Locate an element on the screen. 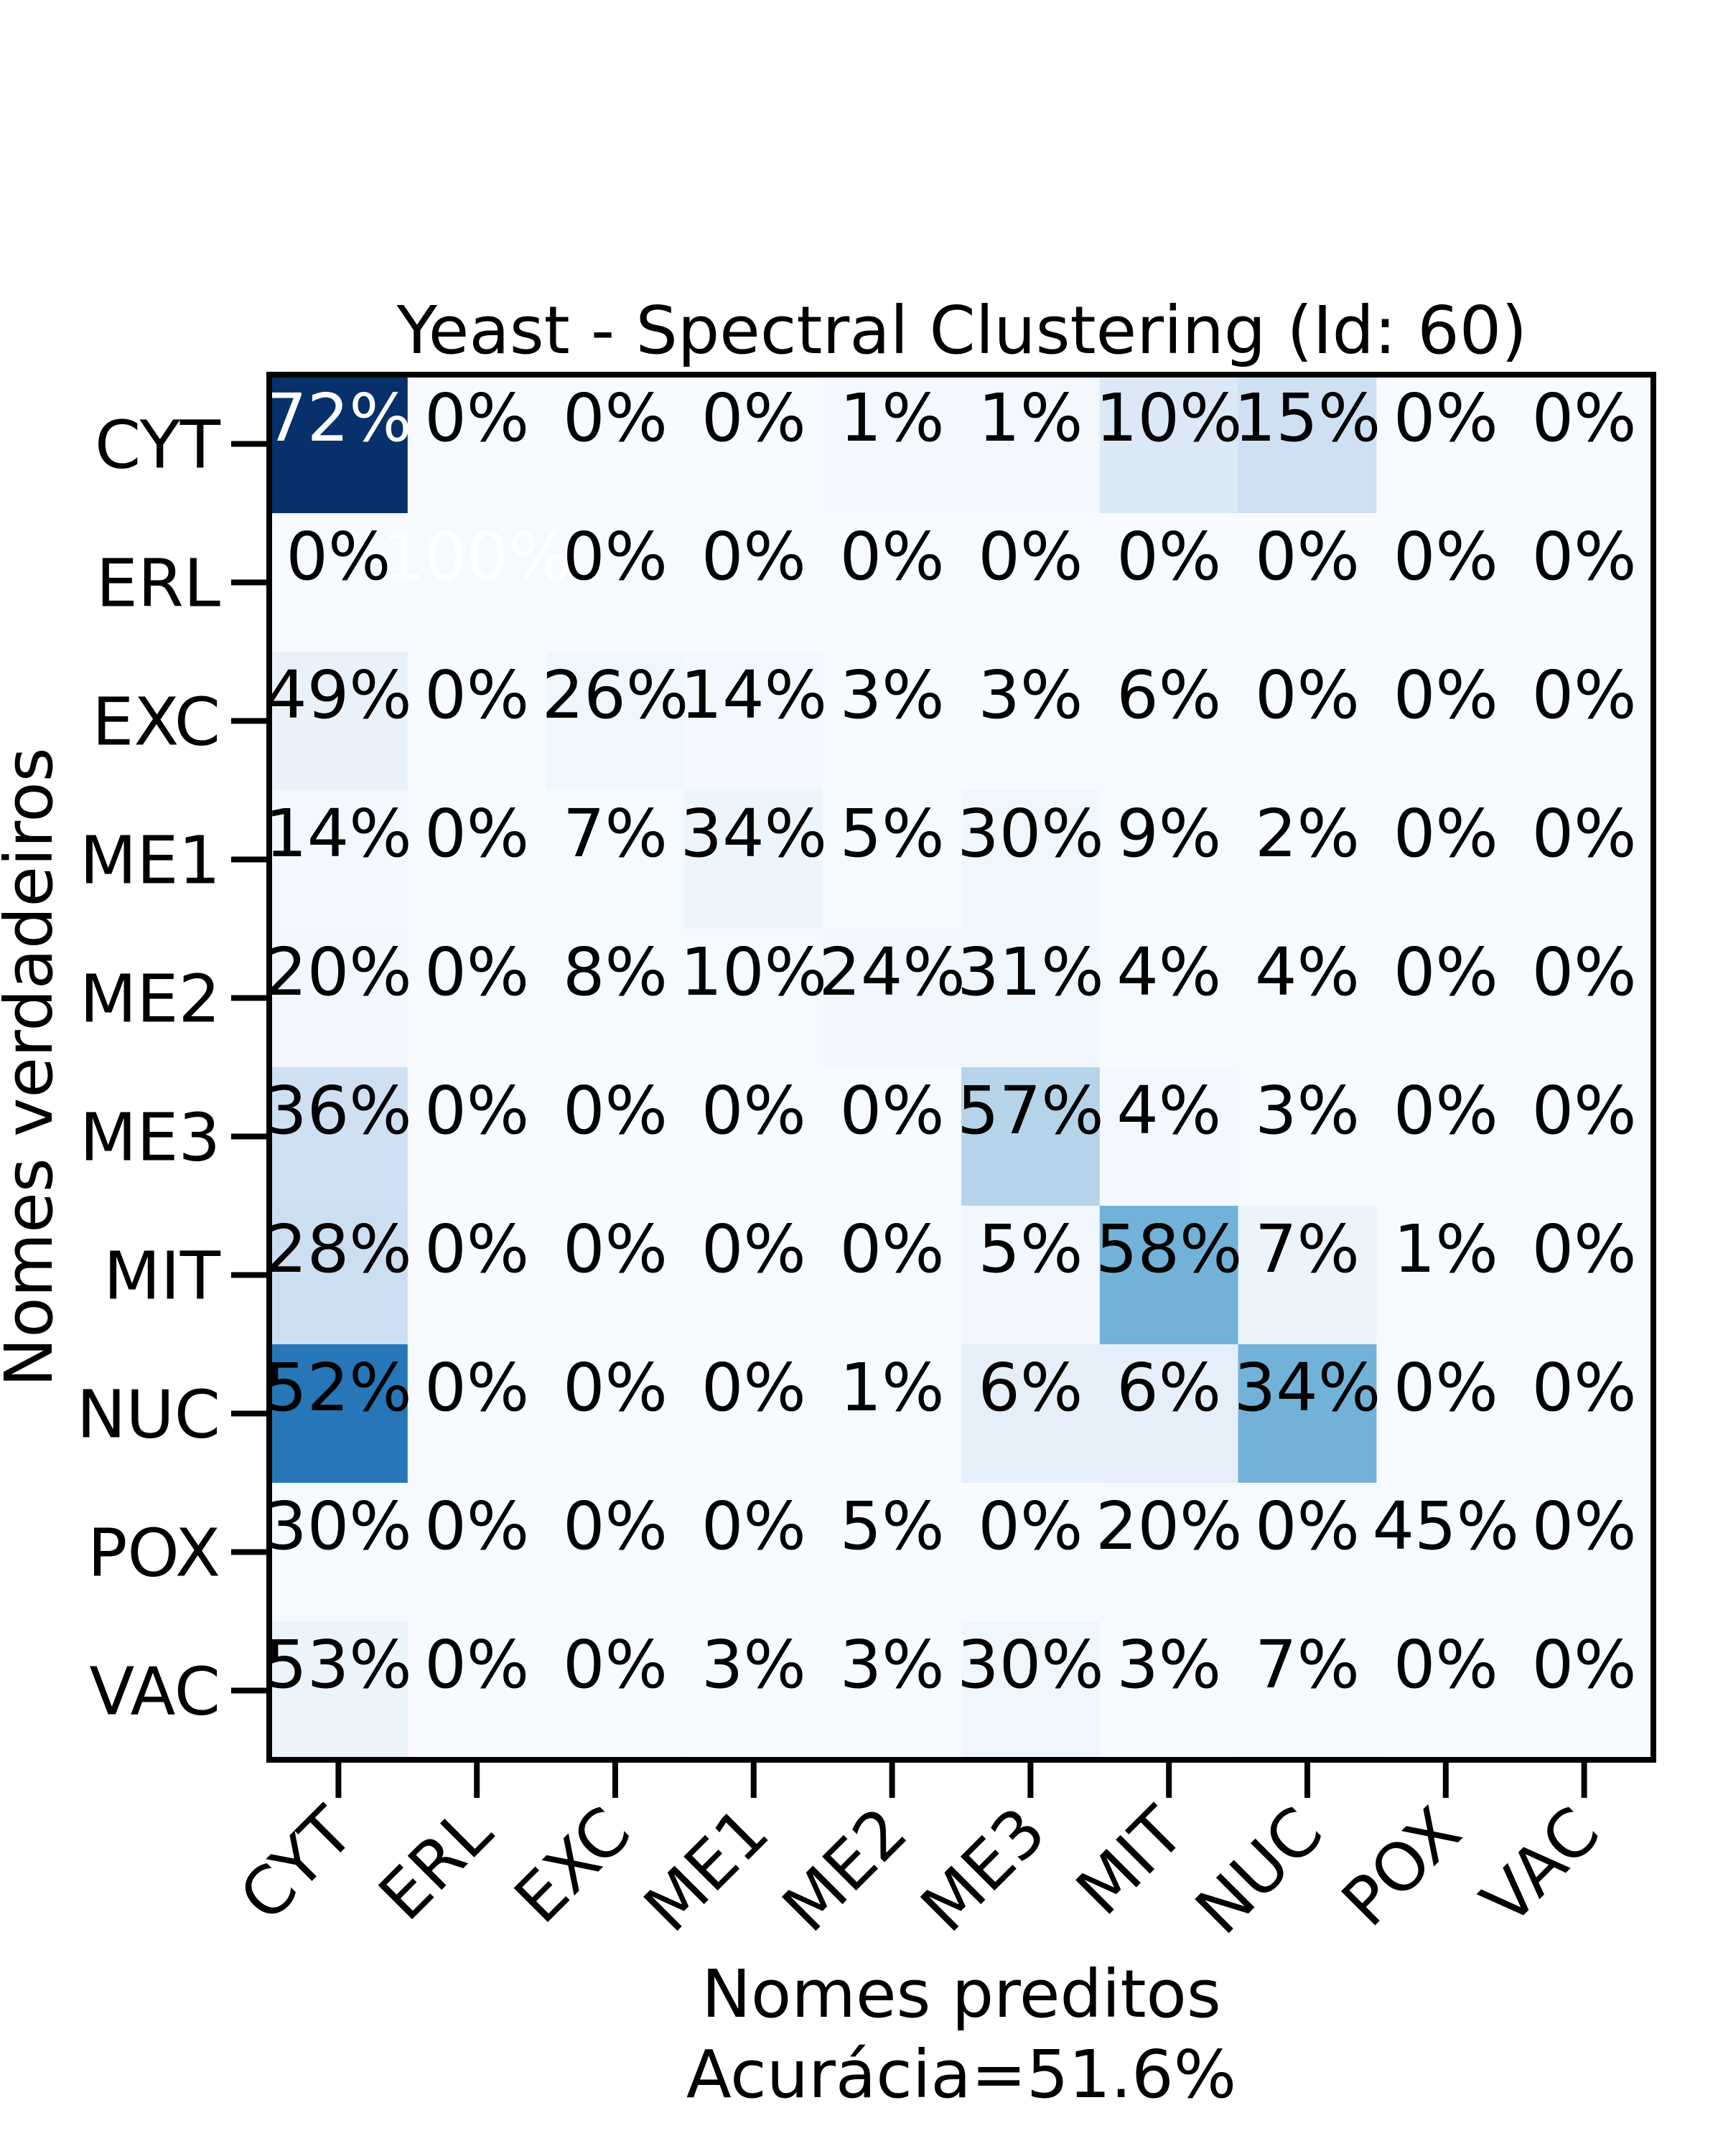 Image resolution: width=1723 pixels, height=2156 pixels. heatmap-cell-erl-mit is located at coordinates (1169, 582).